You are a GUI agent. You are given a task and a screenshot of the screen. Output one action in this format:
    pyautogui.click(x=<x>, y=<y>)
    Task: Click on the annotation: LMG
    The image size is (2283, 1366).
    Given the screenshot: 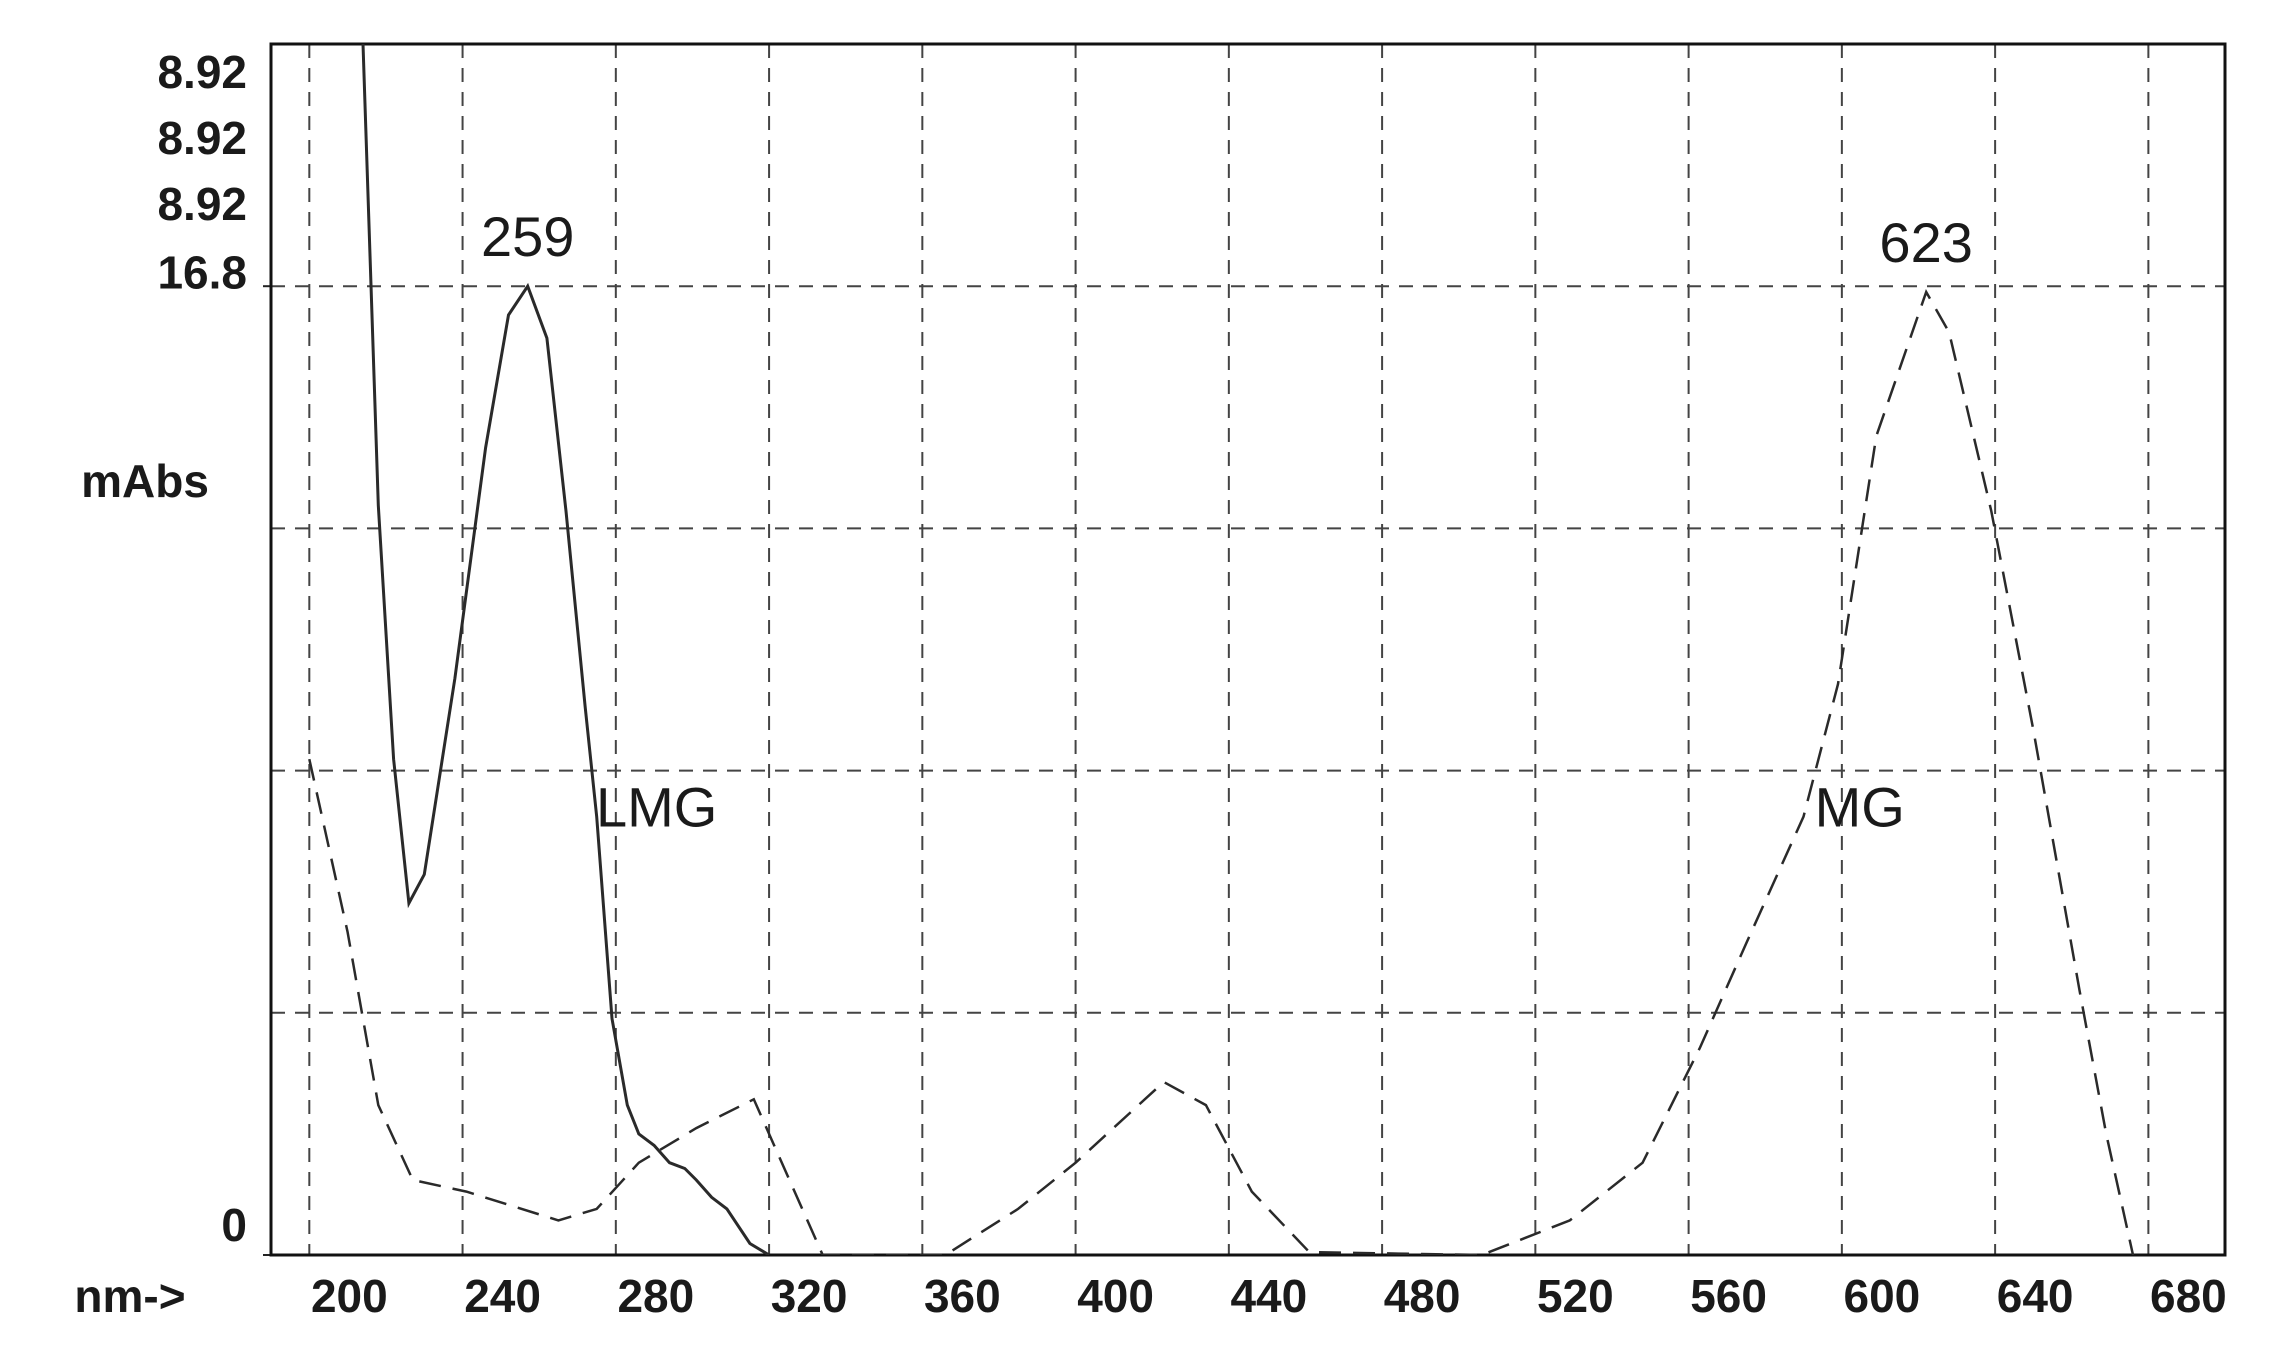 What is the action you would take?
    pyautogui.click(x=656, y=807)
    